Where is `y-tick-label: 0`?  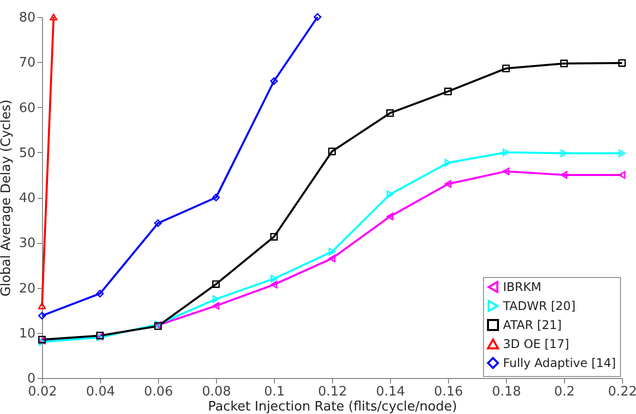
y-tick-label: 0 is located at coordinates (31, 379).